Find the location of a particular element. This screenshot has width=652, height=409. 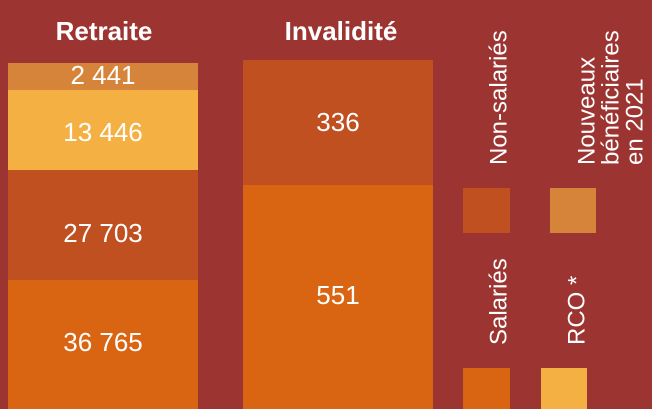

segment-label: 336 is located at coordinates (337, 122).